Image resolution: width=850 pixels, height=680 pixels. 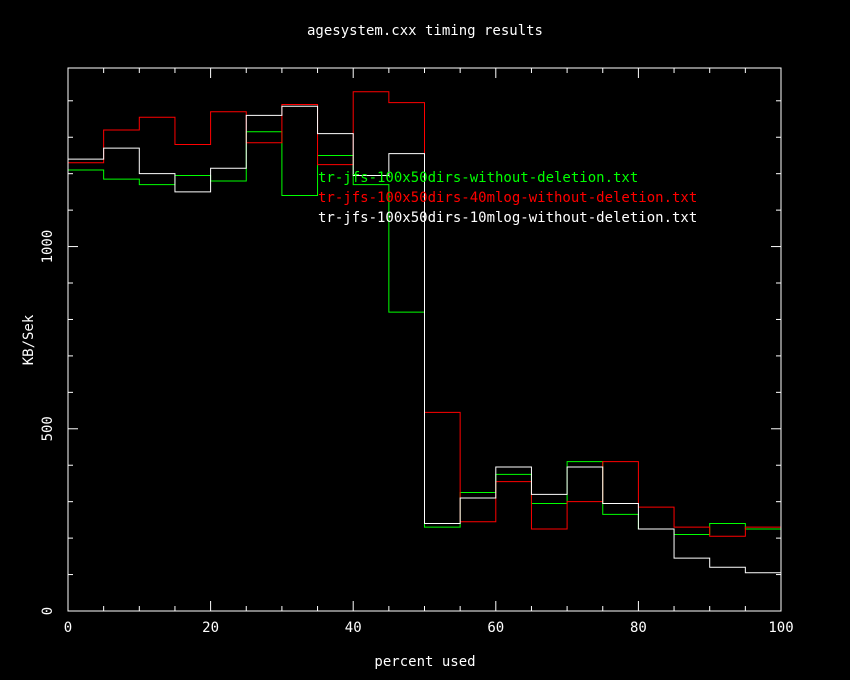 I want to click on x-tick-label: 100, so click(x=780, y=628).